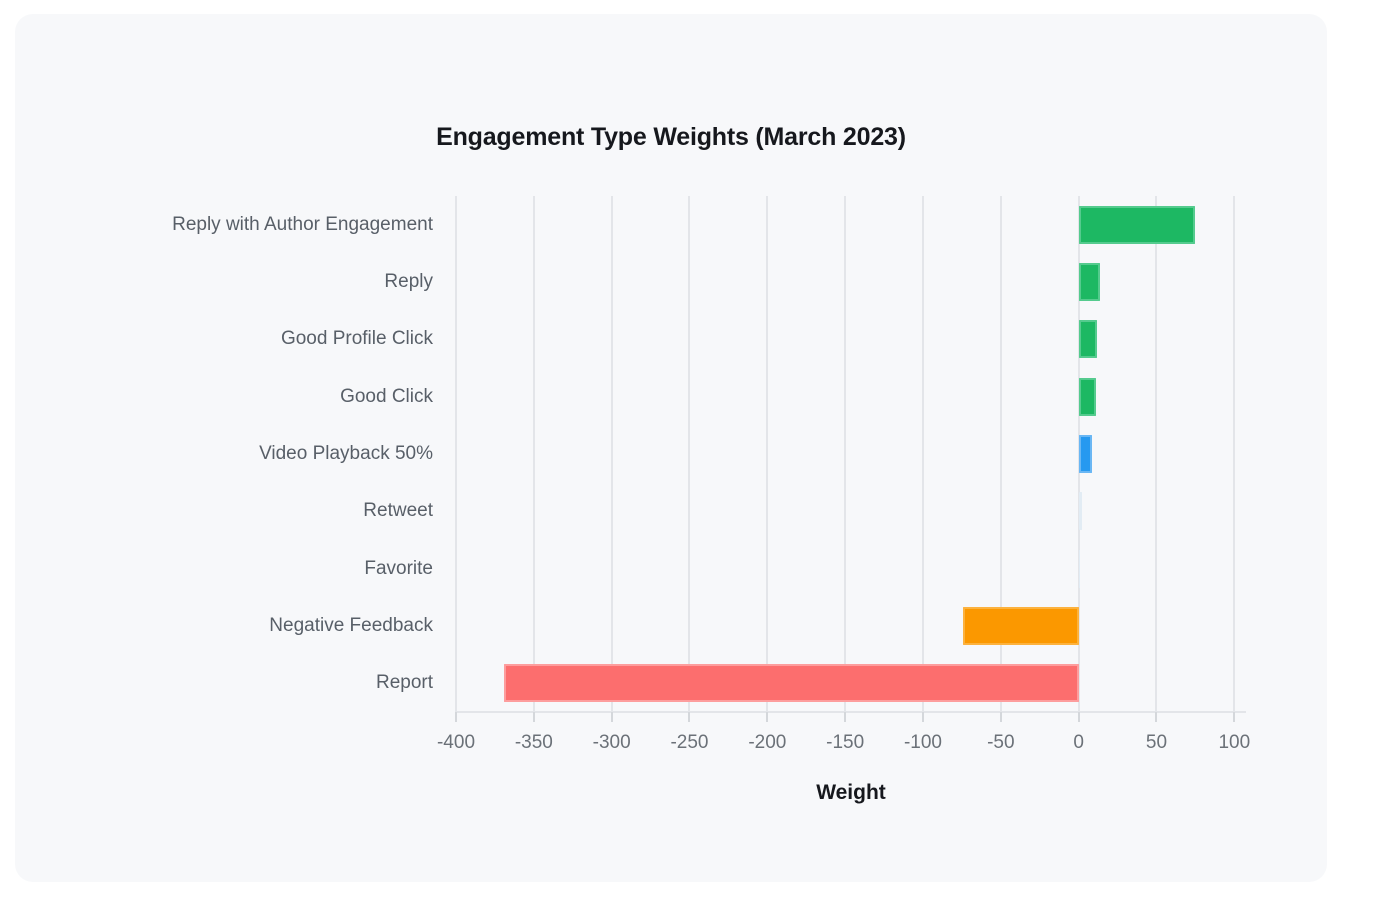 This screenshot has height=912, width=1388. Describe the element at coordinates (1156, 742) in the screenshot. I see `tick-label: 50` at that location.